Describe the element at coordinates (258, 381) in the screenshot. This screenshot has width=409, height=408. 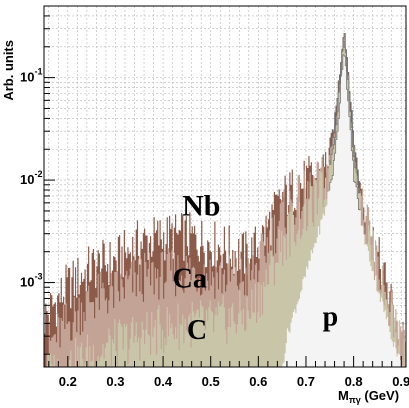
I see `x-tick-label: 0.6` at that location.